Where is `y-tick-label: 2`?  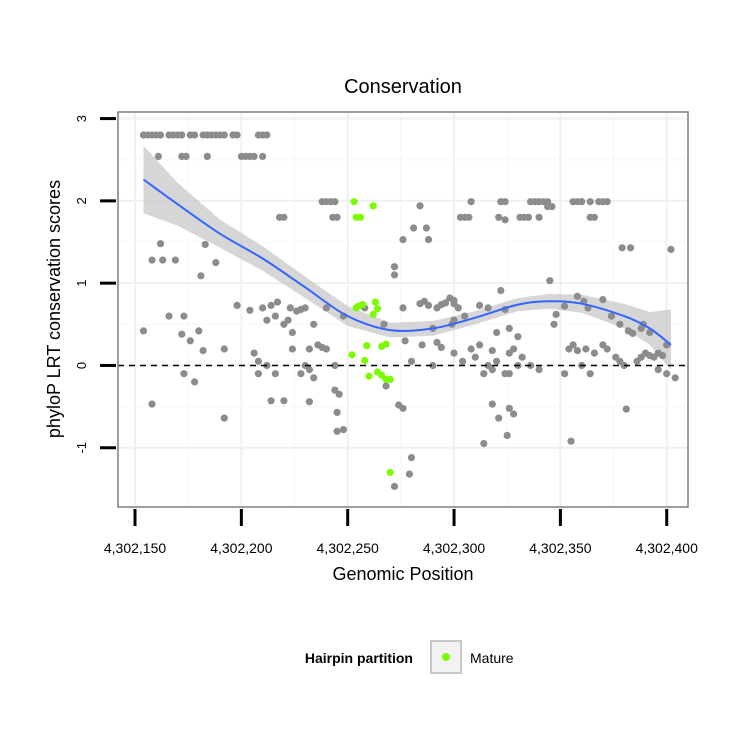
y-tick-label: 2 is located at coordinates (81, 200).